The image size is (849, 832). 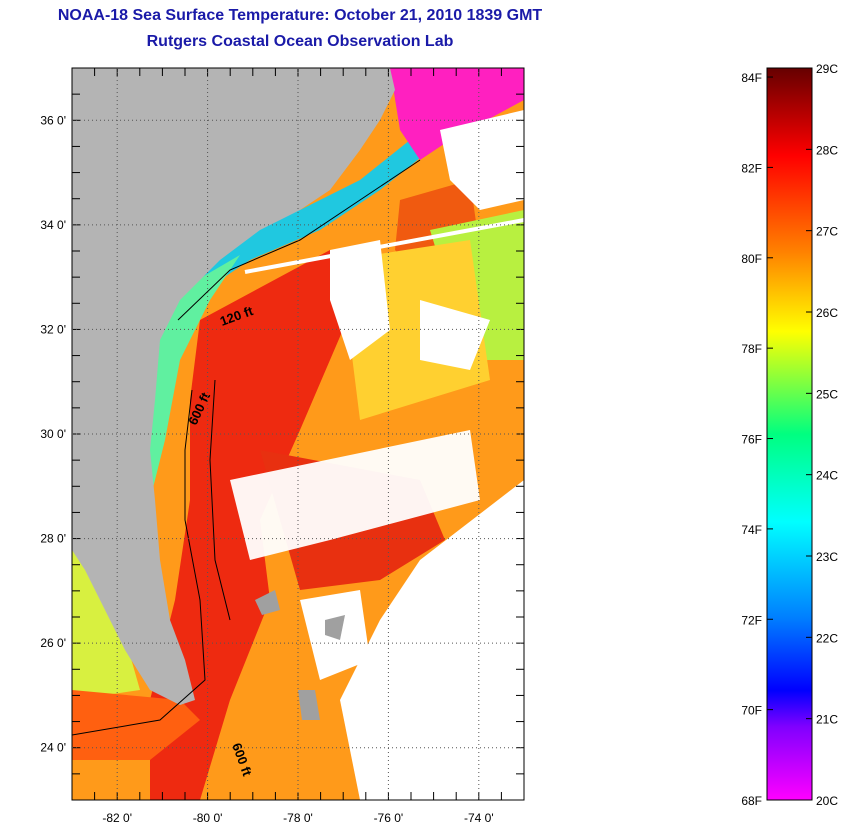 What do you see at coordinates (827, 394) in the screenshot?
I see `colorbar-c-label: 25C` at bounding box center [827, 394].